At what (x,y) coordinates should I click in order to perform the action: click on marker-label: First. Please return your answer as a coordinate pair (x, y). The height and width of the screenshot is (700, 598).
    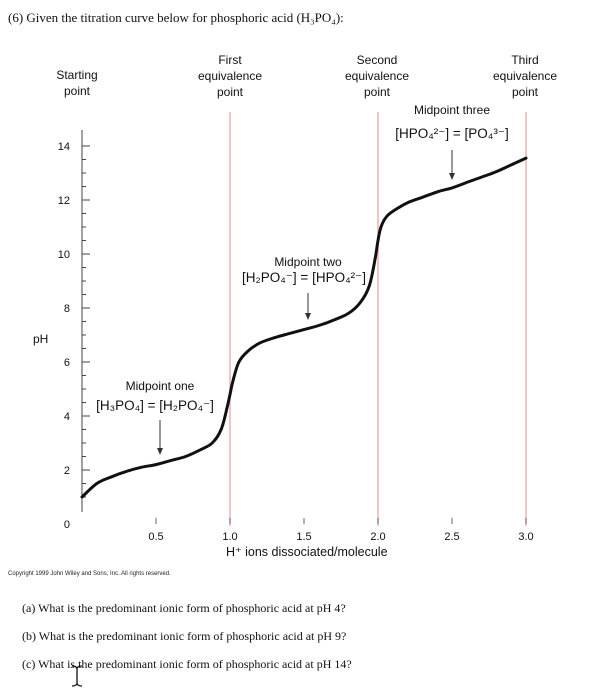
    Looking at the image, I should click on (230, 60).